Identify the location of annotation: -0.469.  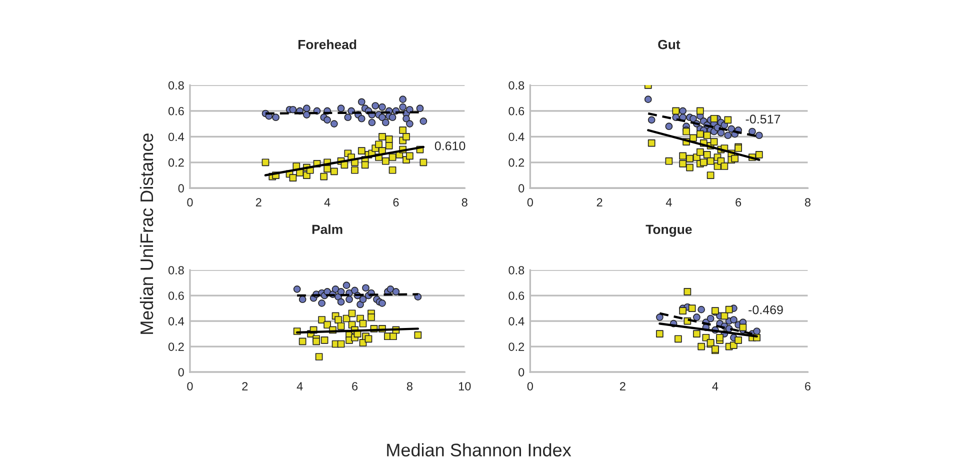
(765, 309).